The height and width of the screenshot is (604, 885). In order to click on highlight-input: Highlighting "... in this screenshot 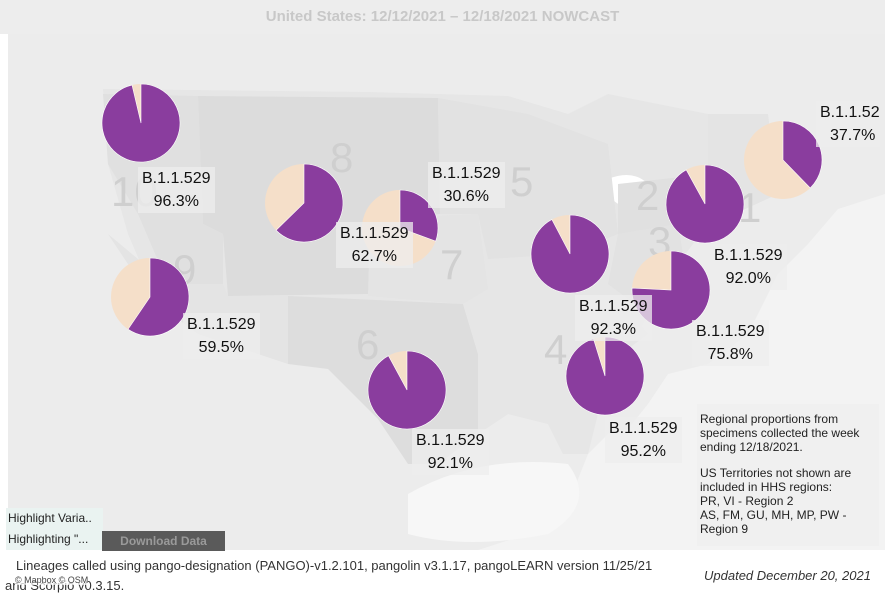, I will do `click(48, 539)`.